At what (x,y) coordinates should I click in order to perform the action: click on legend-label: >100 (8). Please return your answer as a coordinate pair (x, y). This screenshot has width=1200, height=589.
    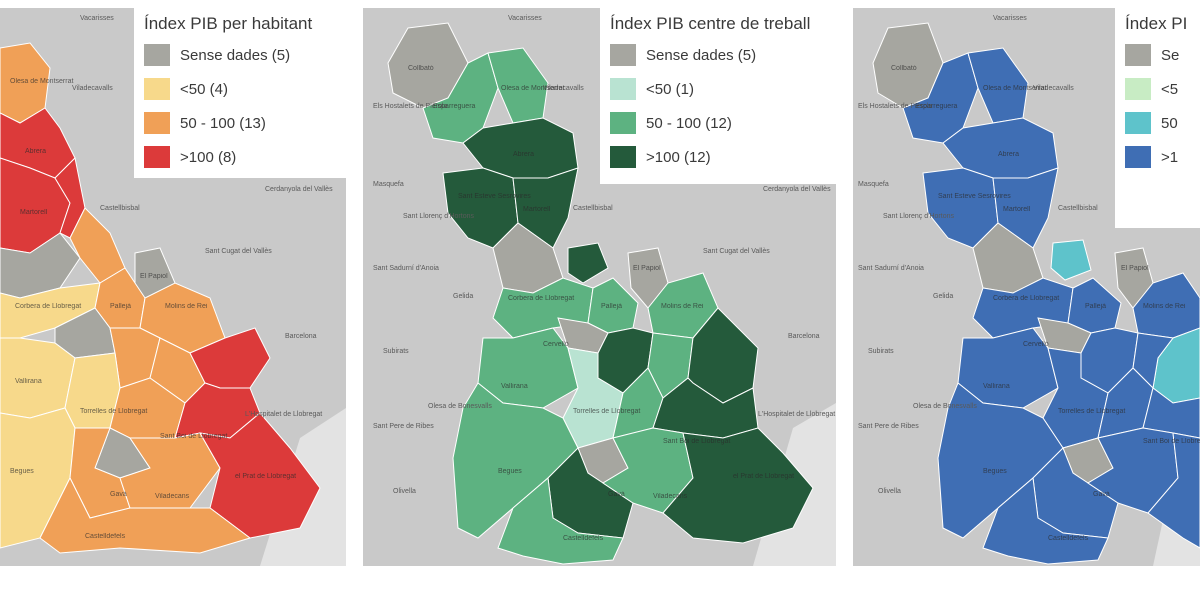
    Looking at the image, I should click on (208, 157).